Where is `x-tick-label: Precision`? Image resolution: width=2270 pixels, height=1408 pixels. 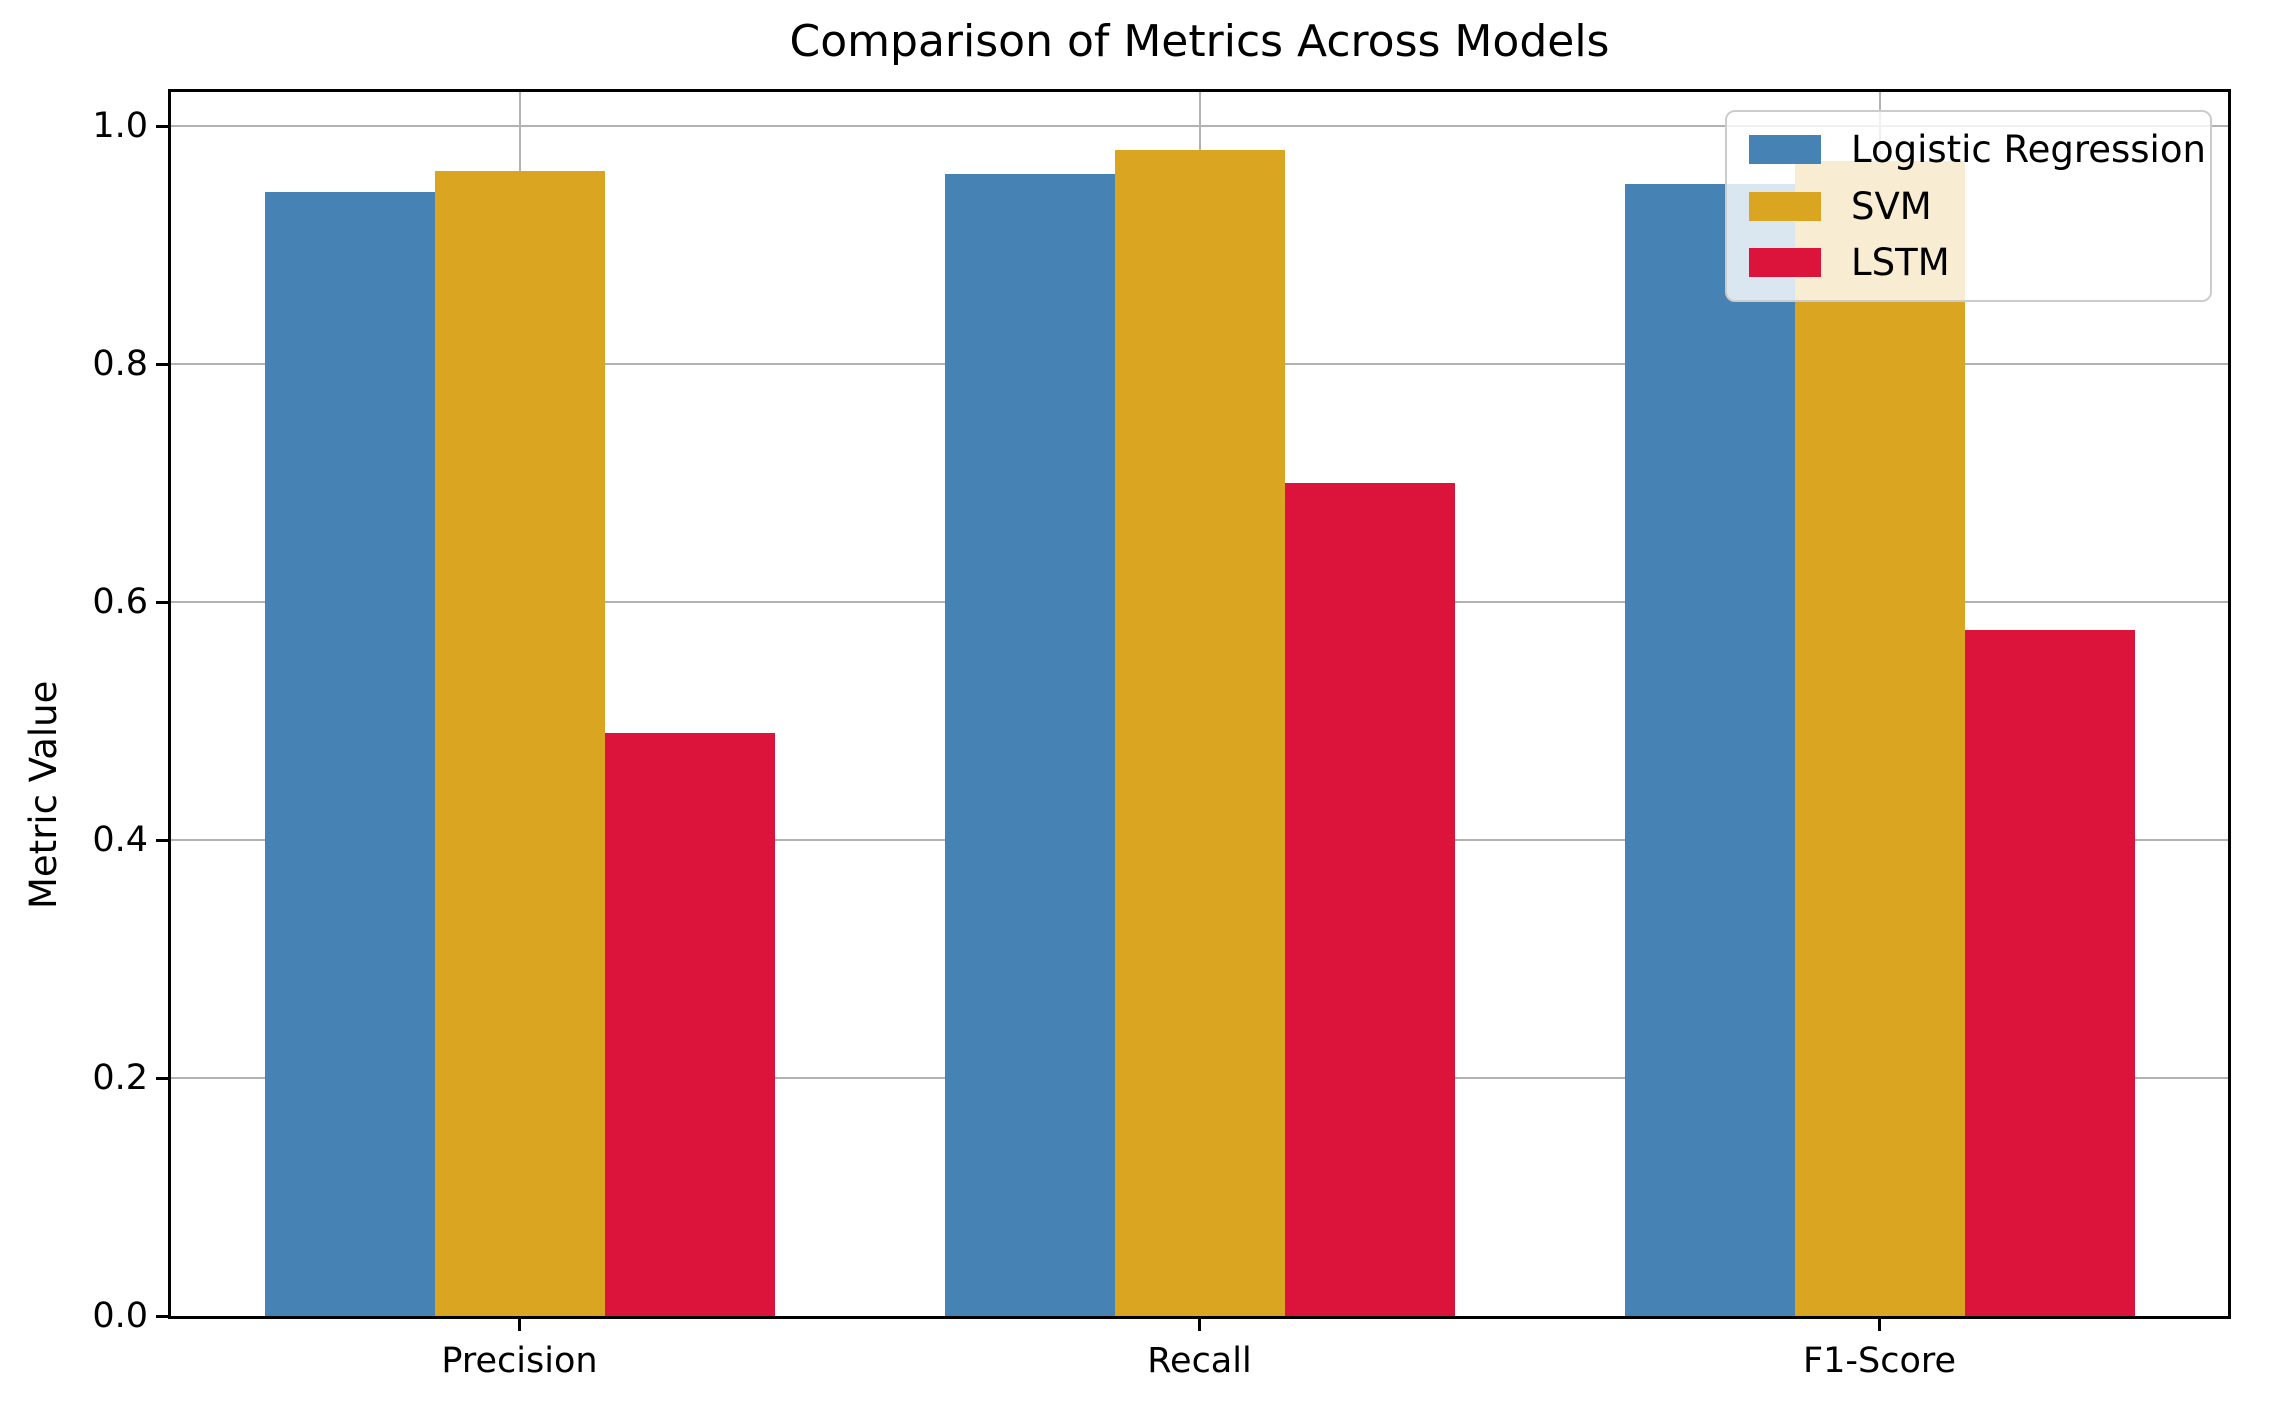 x-tick-label: Precision is located at coordinates (519, 1361).